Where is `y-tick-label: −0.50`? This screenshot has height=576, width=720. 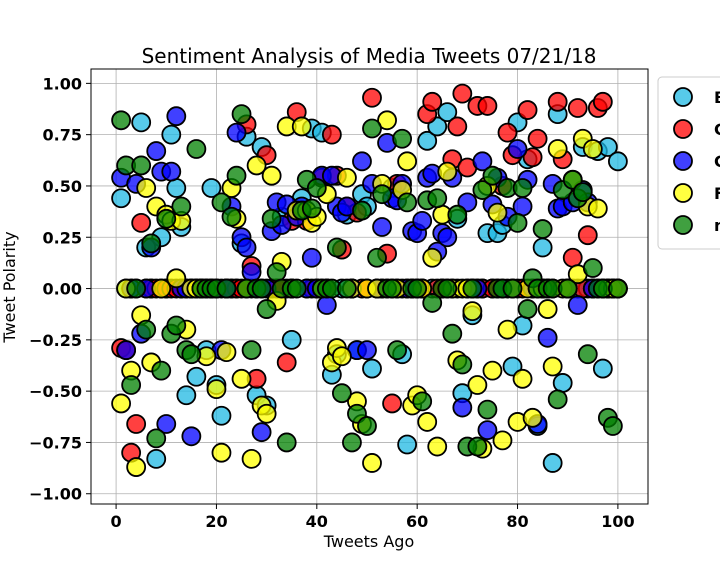 y-tick-label: −0.50 is located at coordinates (55, 391).